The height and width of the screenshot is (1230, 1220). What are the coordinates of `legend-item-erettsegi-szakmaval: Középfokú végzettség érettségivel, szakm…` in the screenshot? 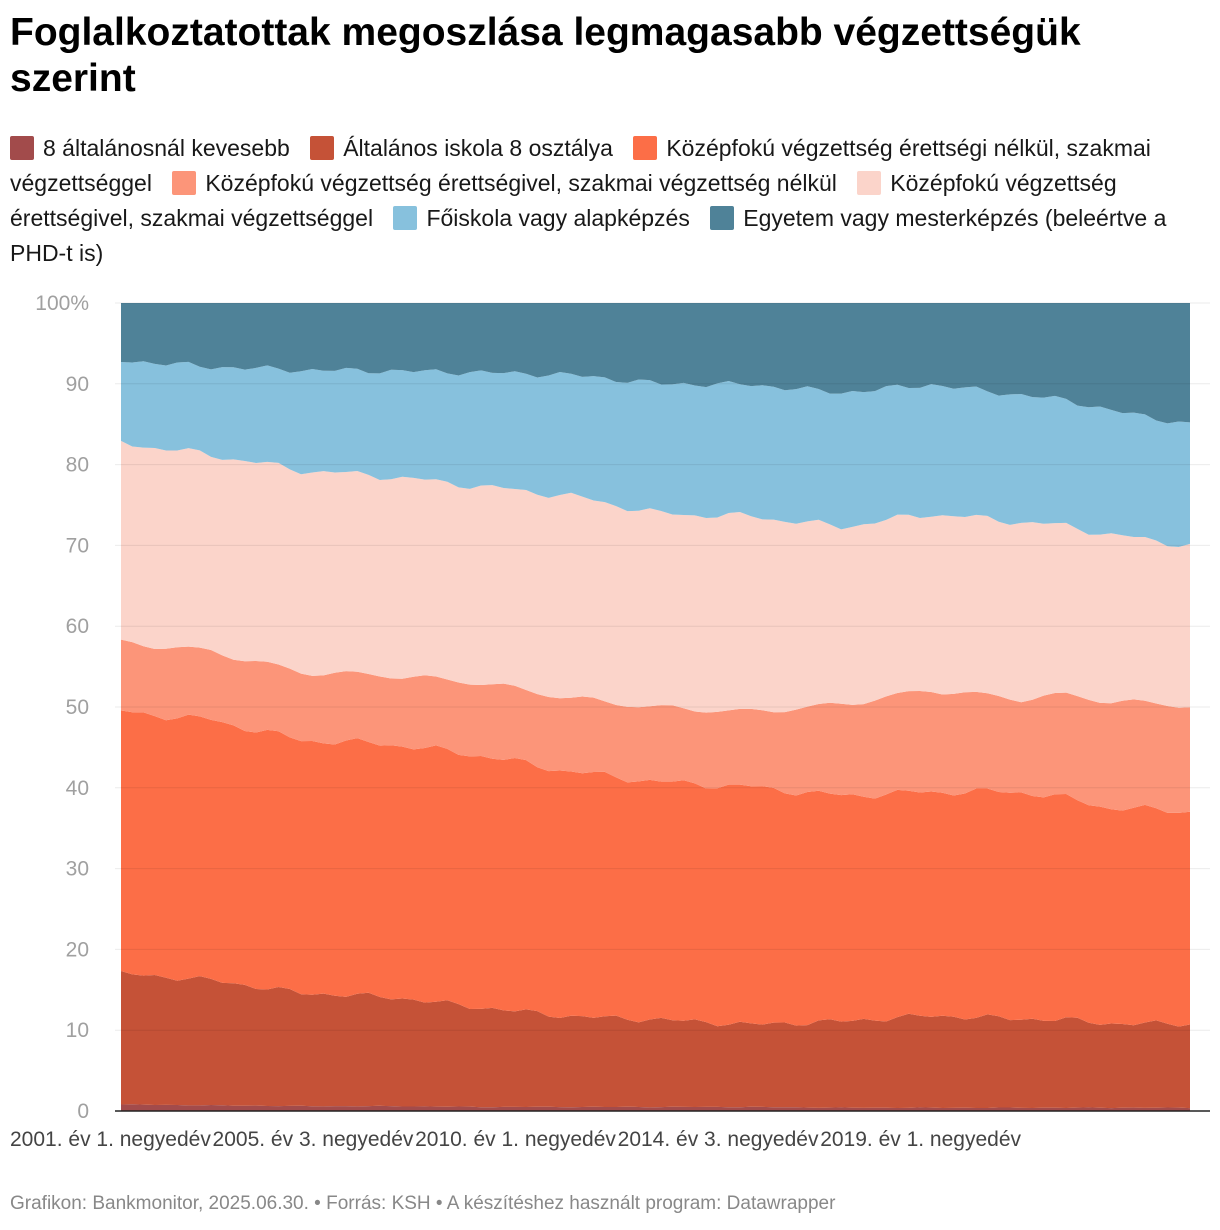 It's located at (563, 200).